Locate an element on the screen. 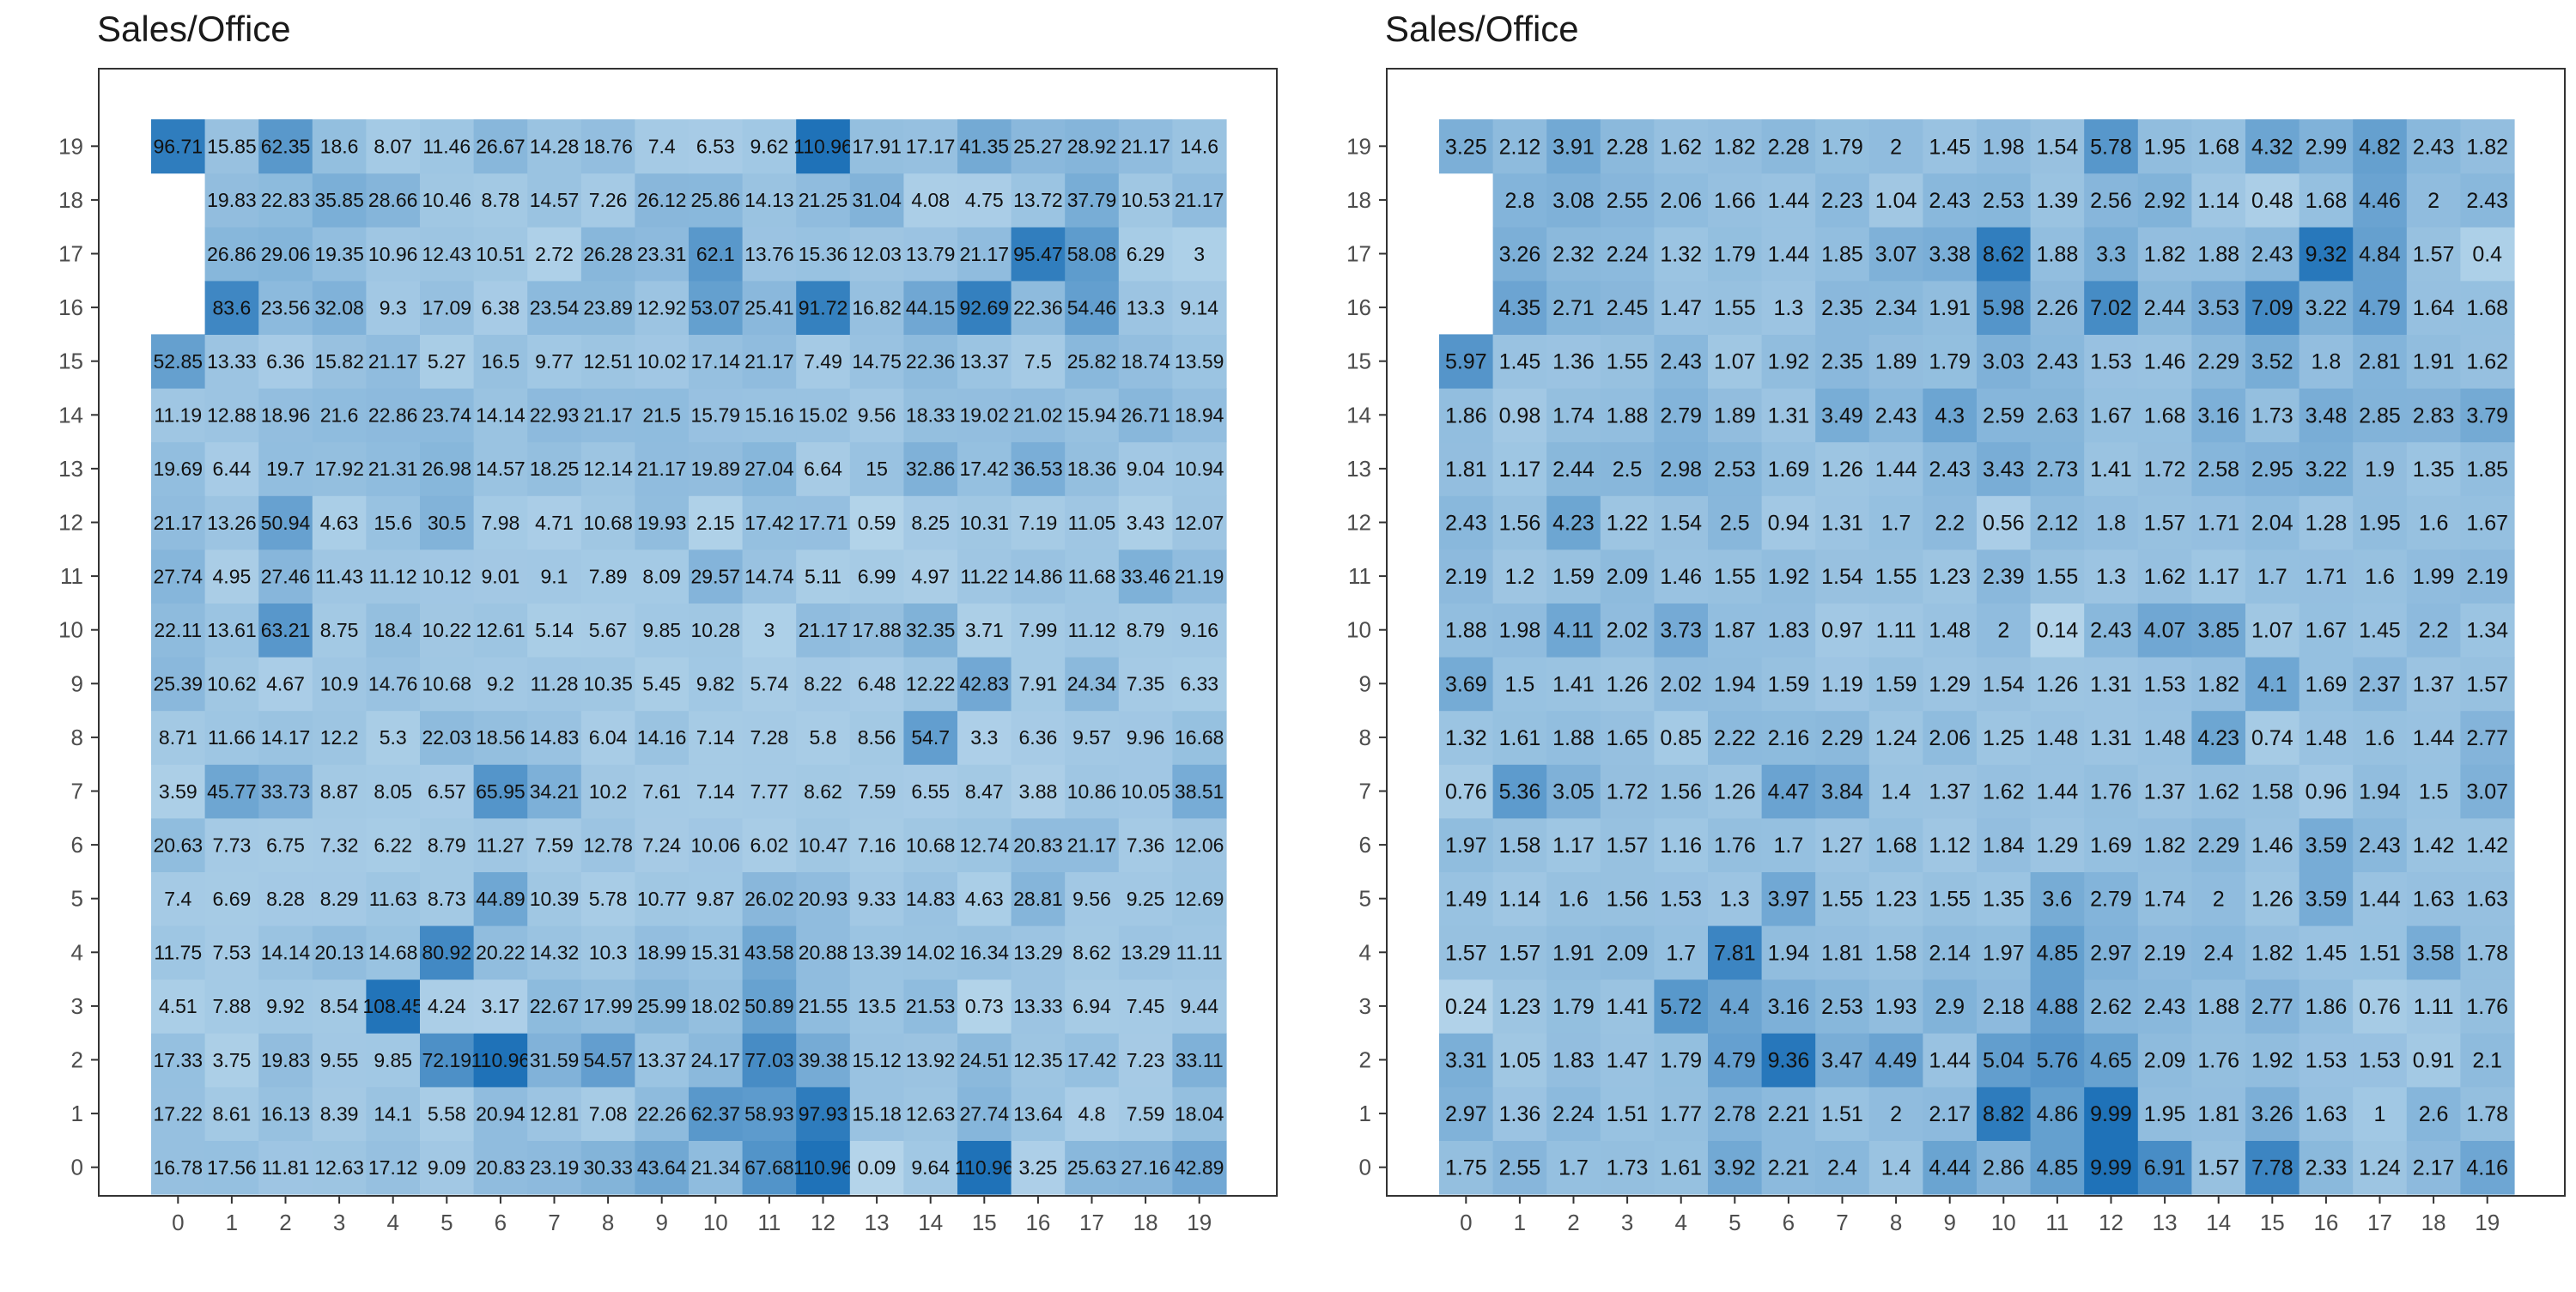  cell-value-label: 15.36 is located at coordinates (823, 254).